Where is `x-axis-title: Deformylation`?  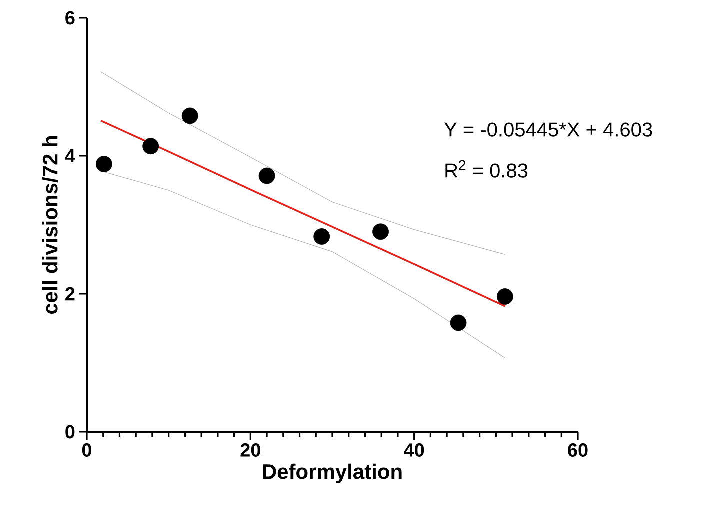 x-axis-title: Deformylation is located at coordinates (332, 474).